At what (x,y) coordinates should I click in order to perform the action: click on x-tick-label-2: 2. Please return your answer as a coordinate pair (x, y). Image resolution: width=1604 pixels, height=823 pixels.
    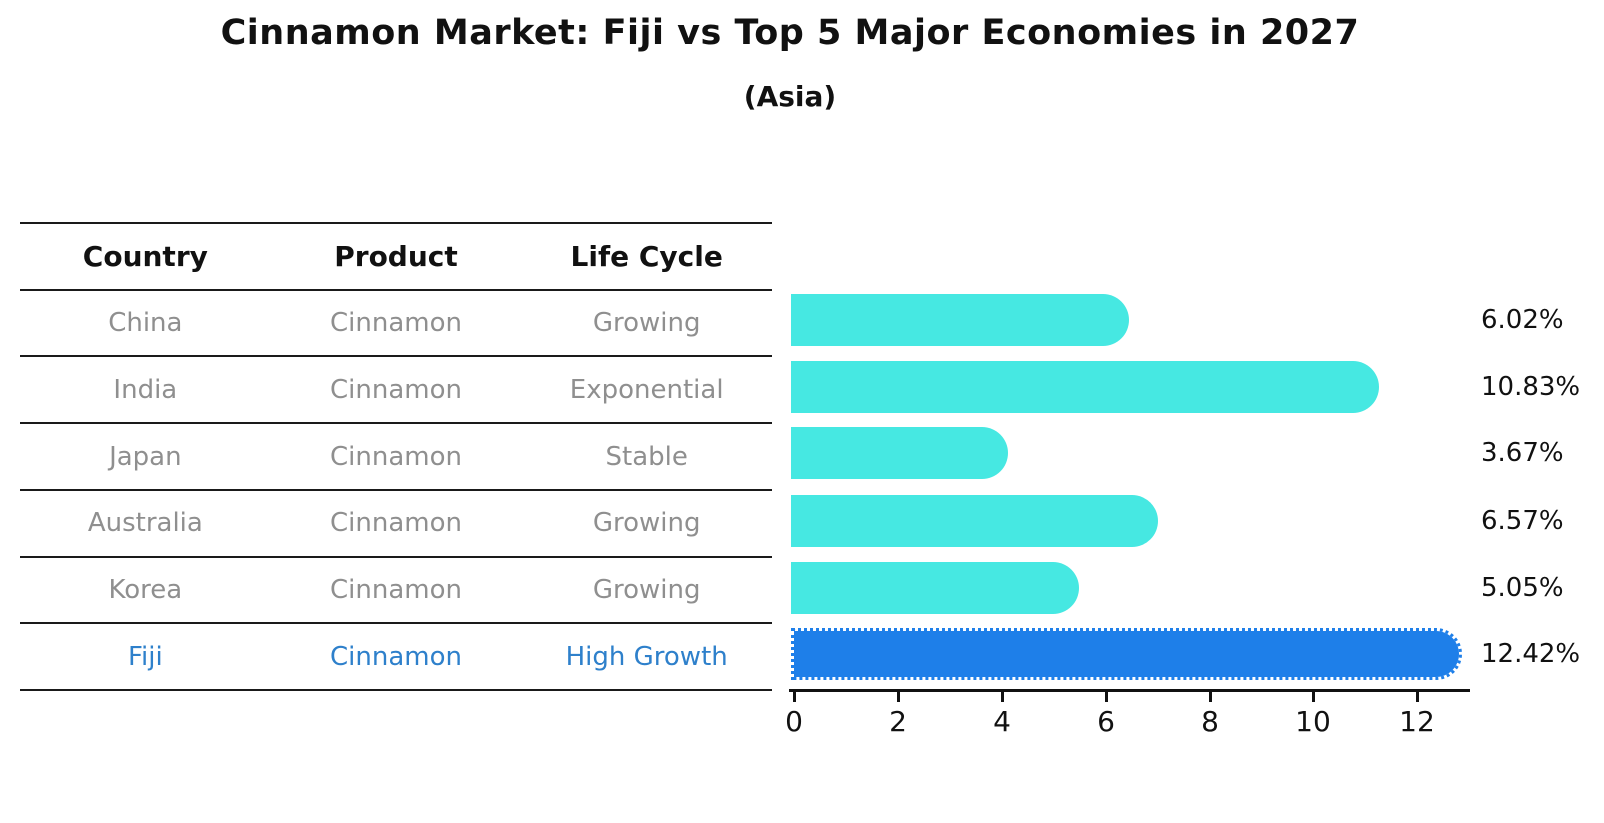
    Looking at the image, I should click on (898, 721).